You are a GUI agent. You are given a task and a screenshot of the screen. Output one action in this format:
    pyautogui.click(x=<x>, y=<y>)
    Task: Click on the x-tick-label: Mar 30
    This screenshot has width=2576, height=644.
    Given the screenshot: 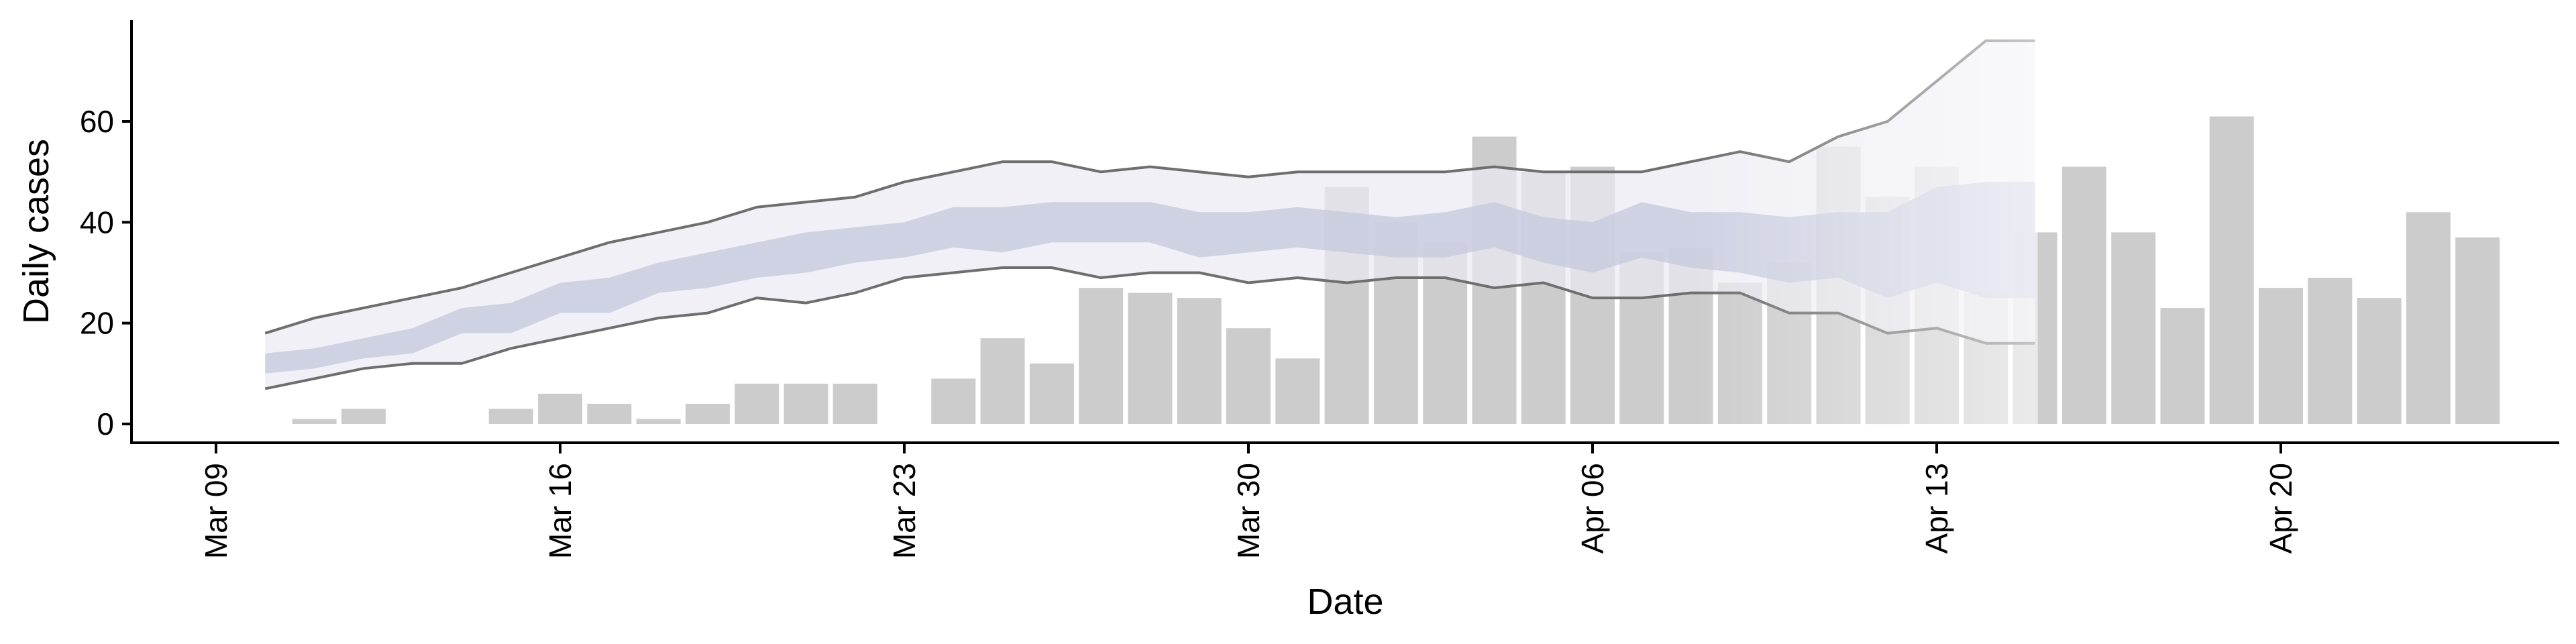 What is the action you would take?
    pyautogui.click(x=1248, y=511)
    